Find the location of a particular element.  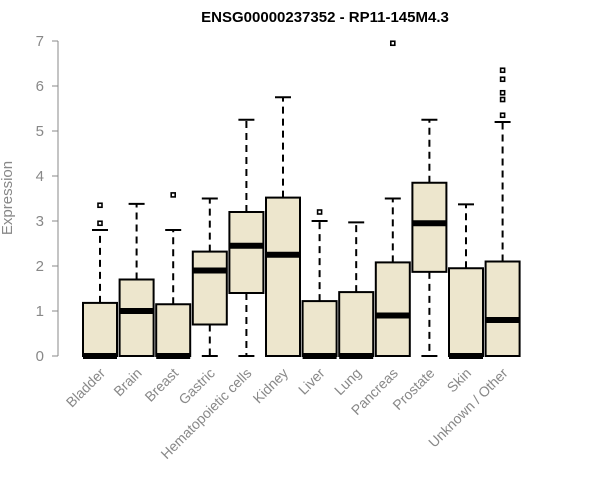

x-tick-label: Kidney is located at coordinates (271, 386).